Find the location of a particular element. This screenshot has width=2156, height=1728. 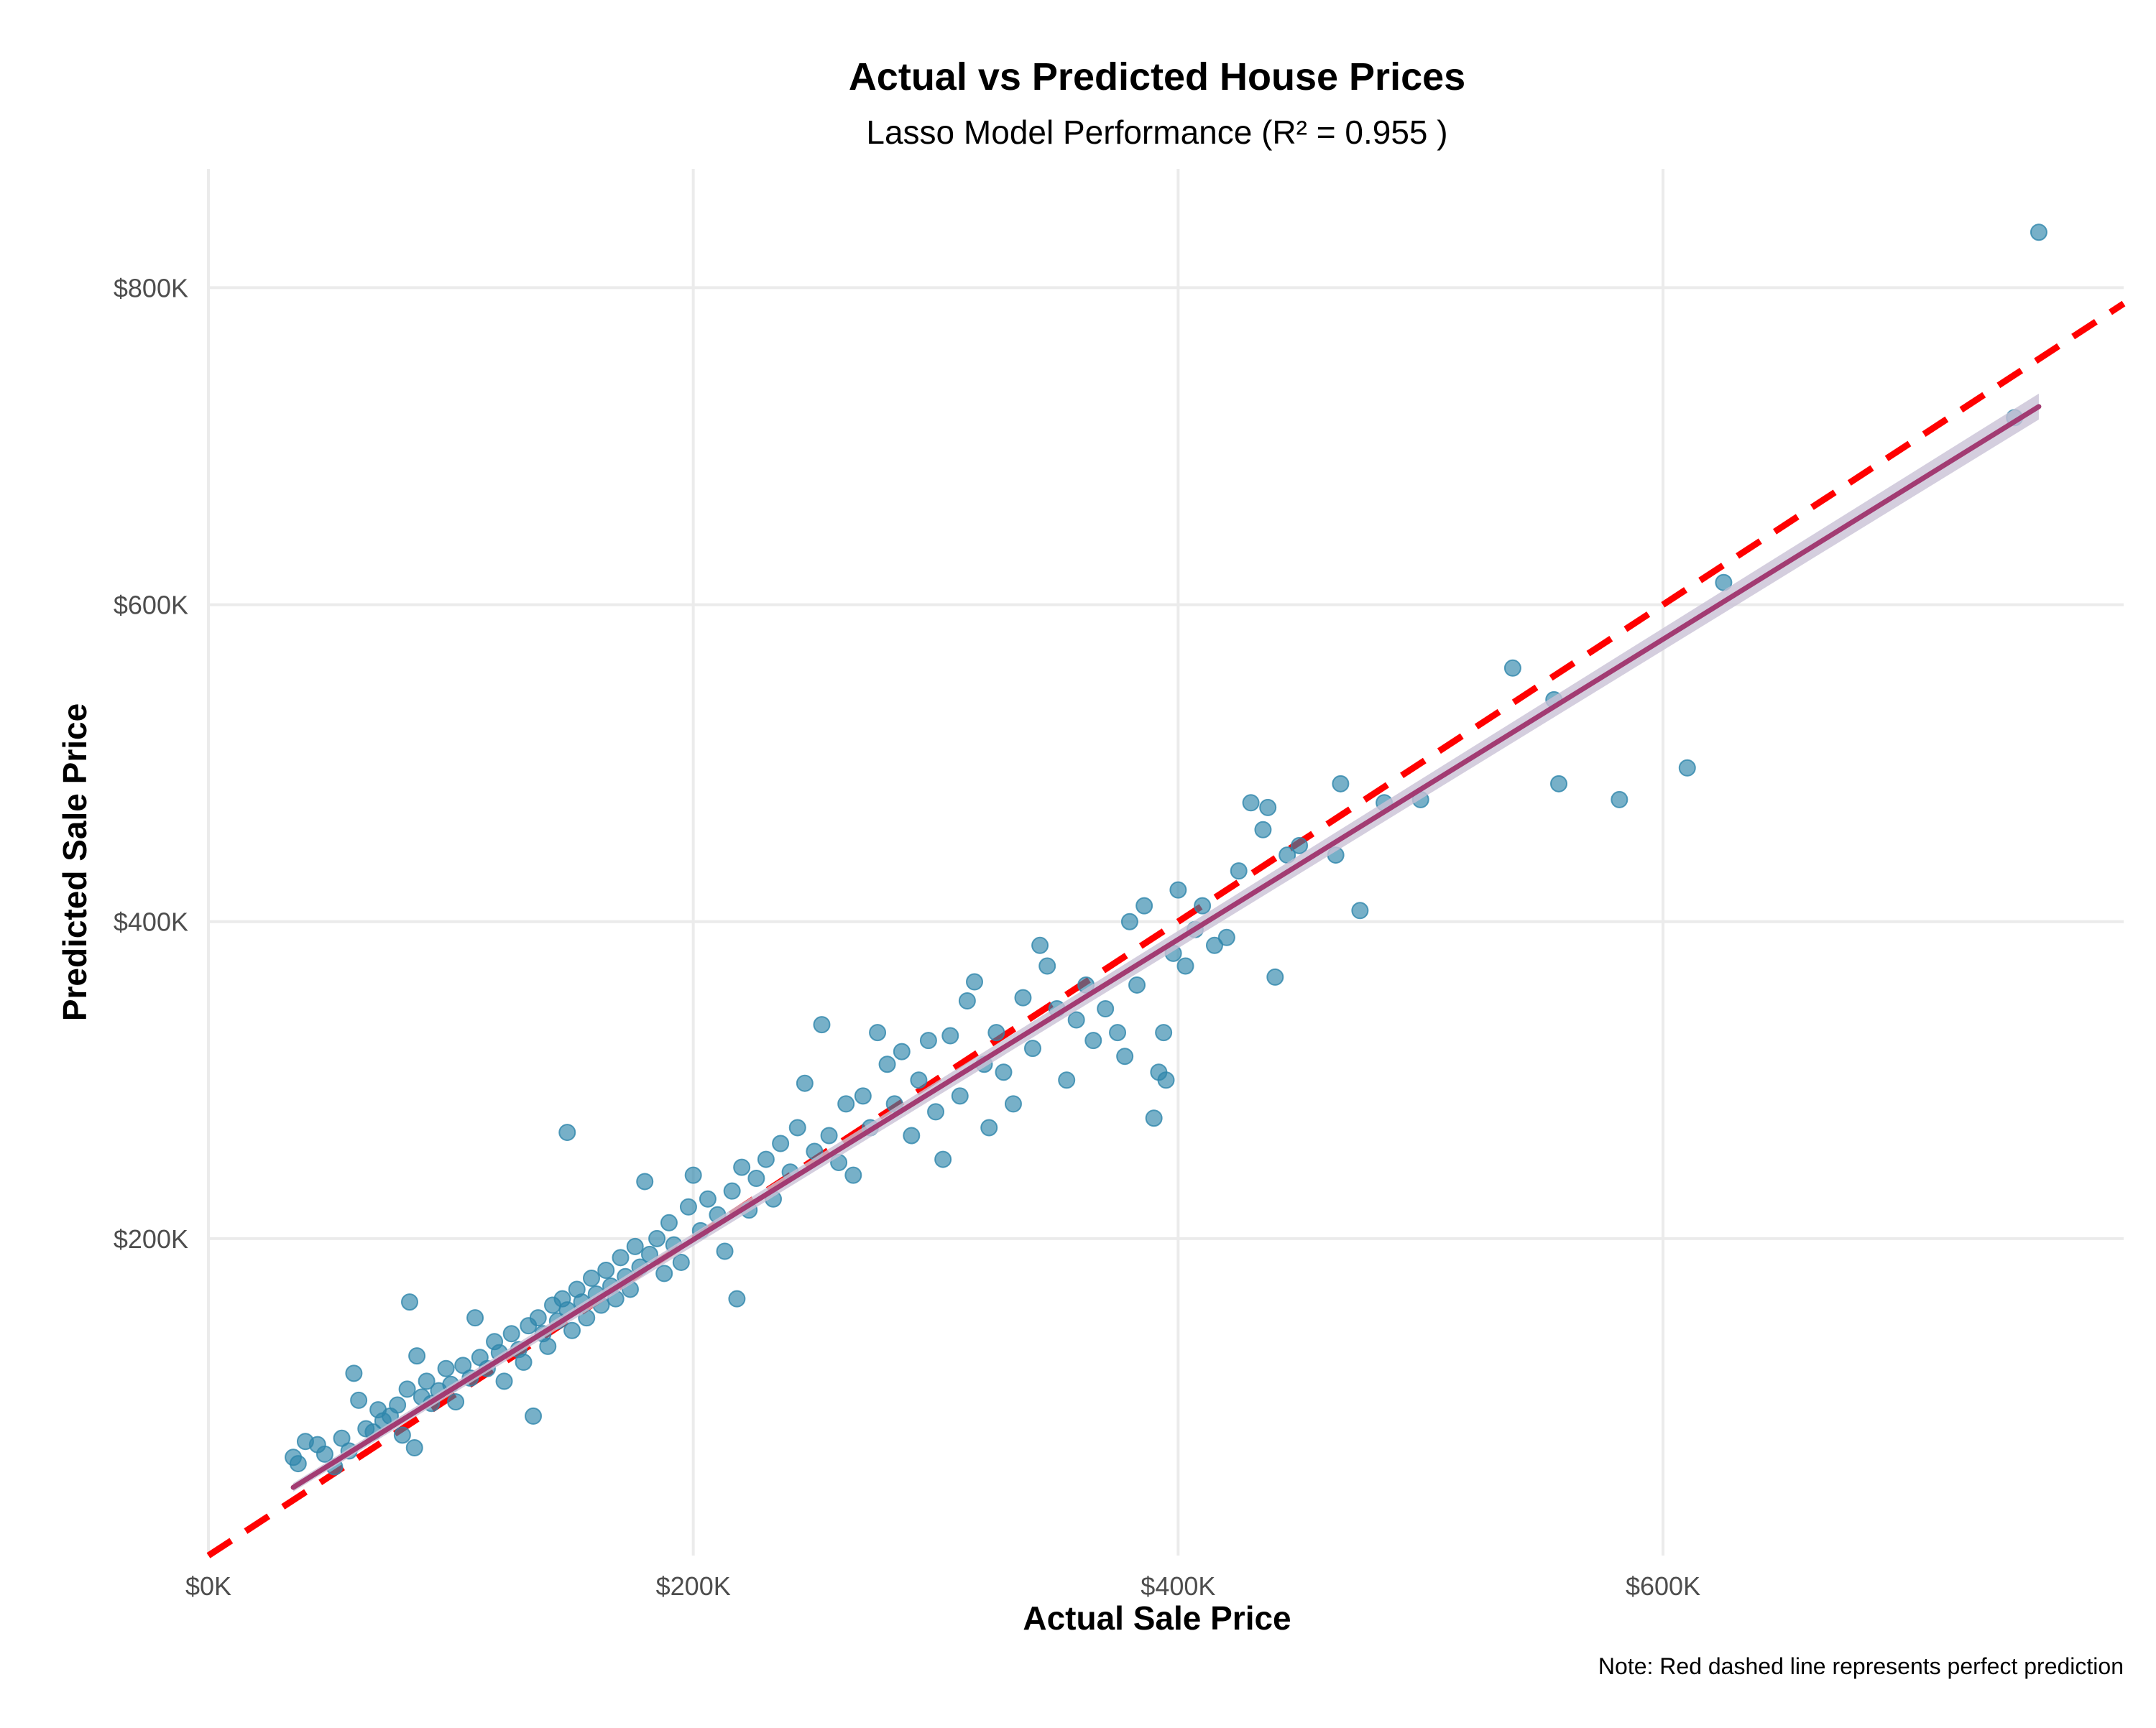

x-tick-label: $600K is located at coordinates (1663, 1586).